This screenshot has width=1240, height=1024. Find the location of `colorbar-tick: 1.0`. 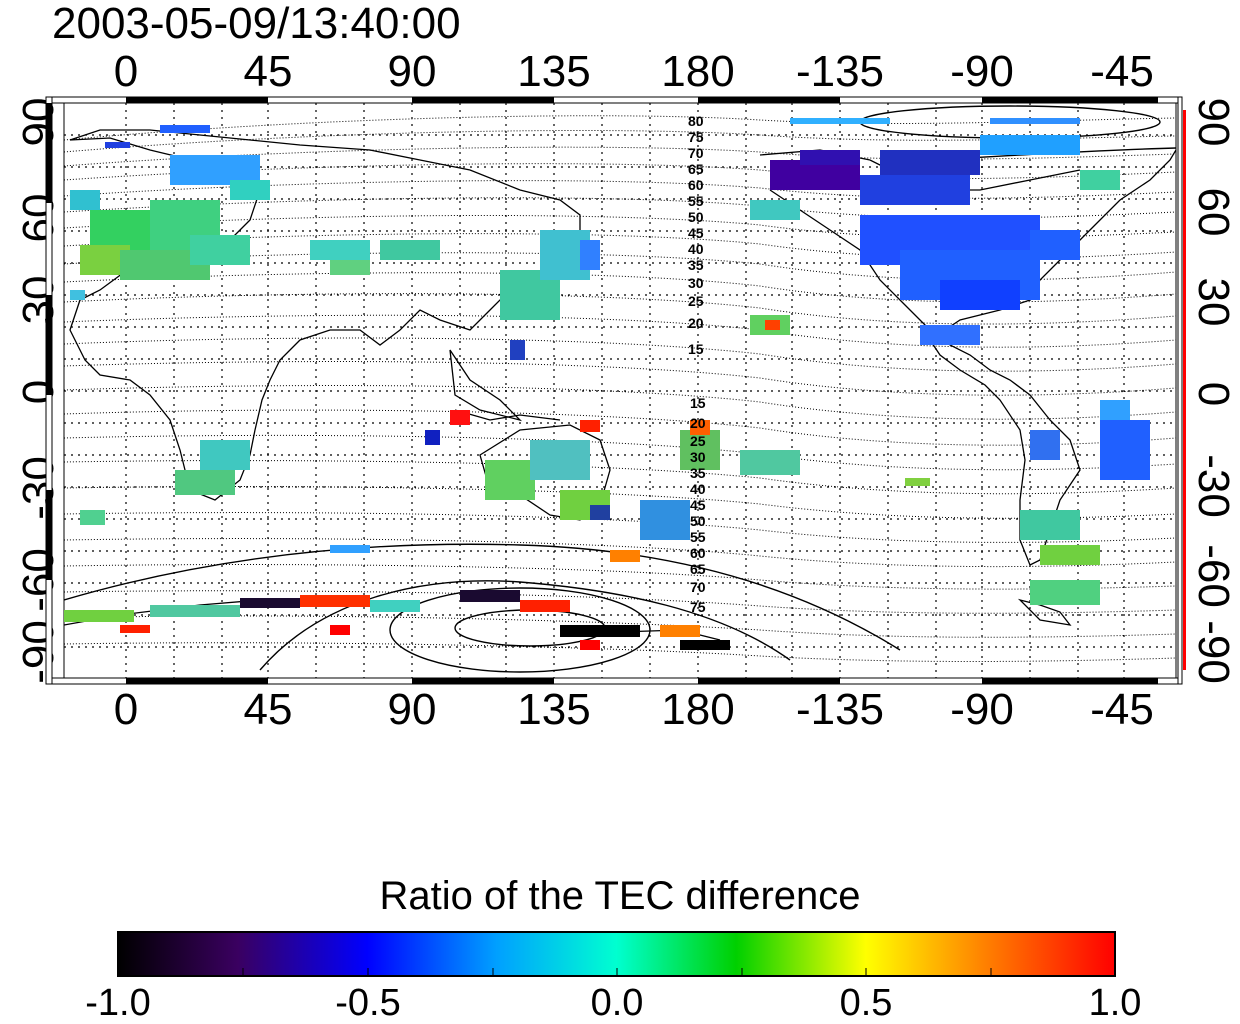

colorbar-tick: 1.0 is located at coordinates (1115, 1003).